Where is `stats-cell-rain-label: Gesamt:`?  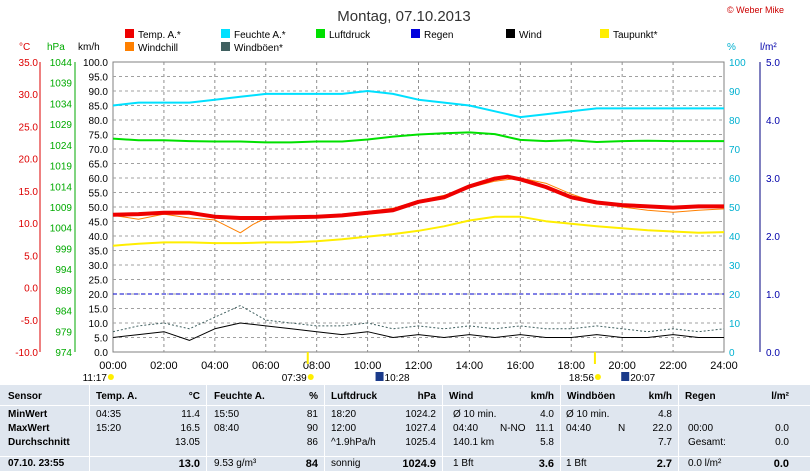 stats-cell-rain-label: Gesamt: is located at coordinates (707, 442).